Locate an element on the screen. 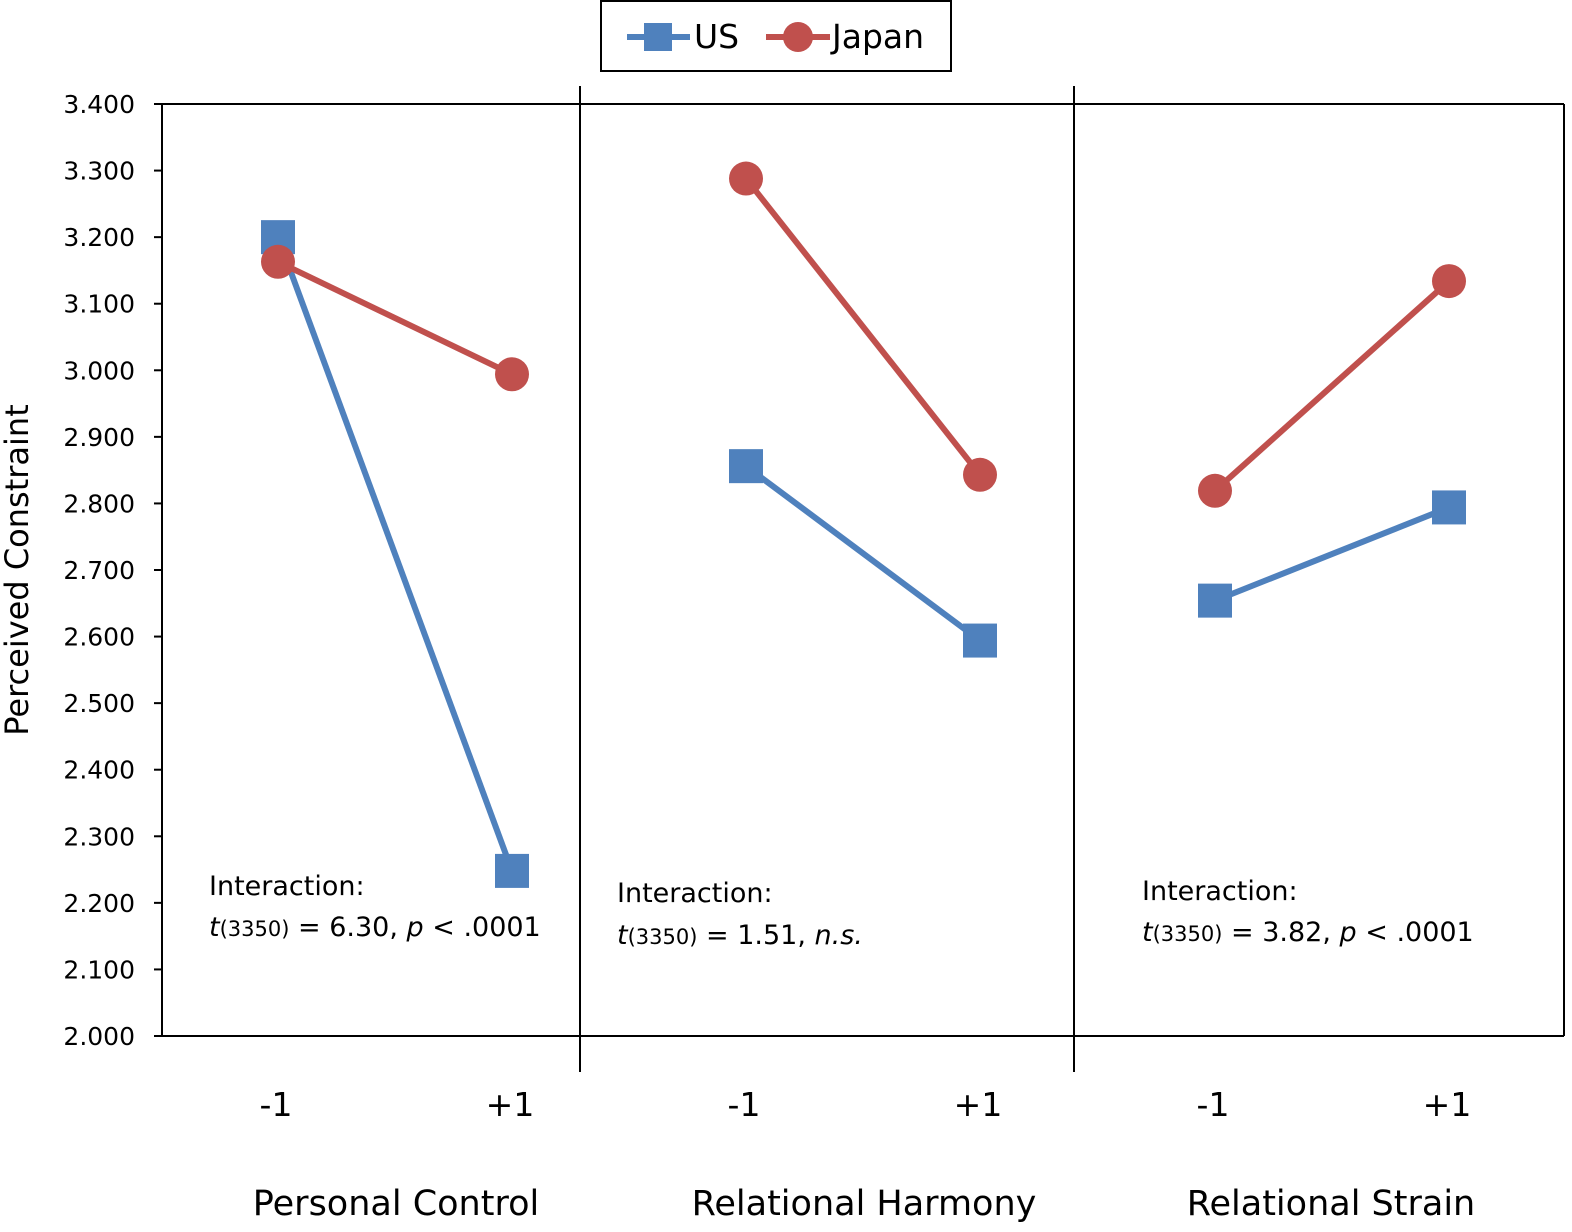  y-tick-label: 3.400 is located at coordinates (99, 104).